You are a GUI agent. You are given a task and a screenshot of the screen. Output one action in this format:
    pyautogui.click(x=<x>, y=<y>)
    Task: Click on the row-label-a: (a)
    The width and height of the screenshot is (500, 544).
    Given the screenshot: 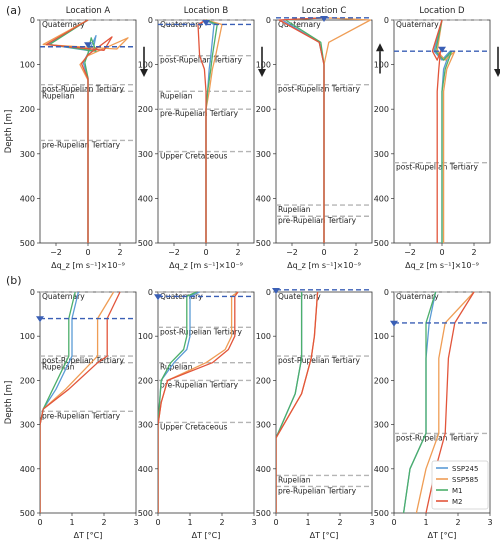 What is the action you would take?
    pyautogui.click(x=13, y=10)
    